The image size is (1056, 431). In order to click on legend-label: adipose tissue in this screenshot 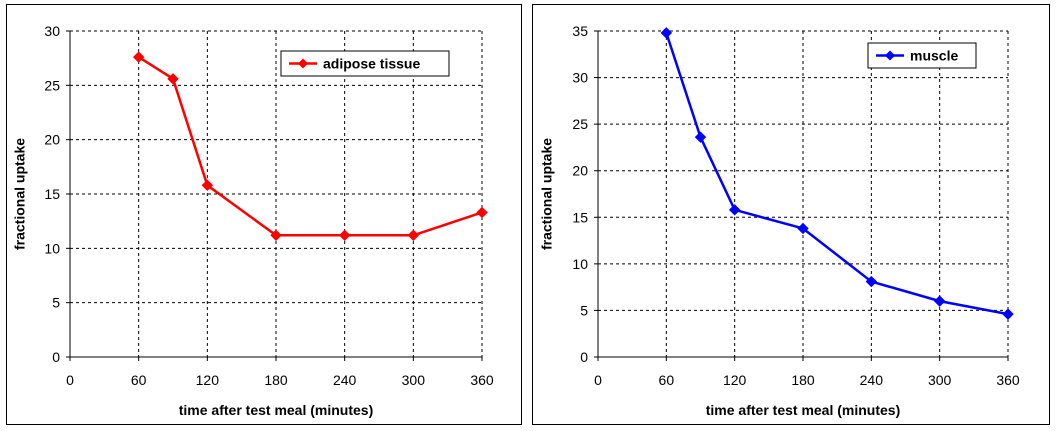, I will do `click(371, 64)`.